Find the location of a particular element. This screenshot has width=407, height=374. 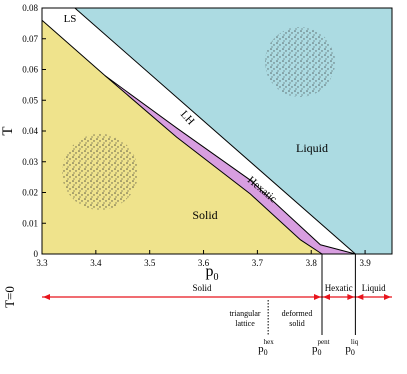

x-axis-label: p0 is located at coordinates (212, 273).